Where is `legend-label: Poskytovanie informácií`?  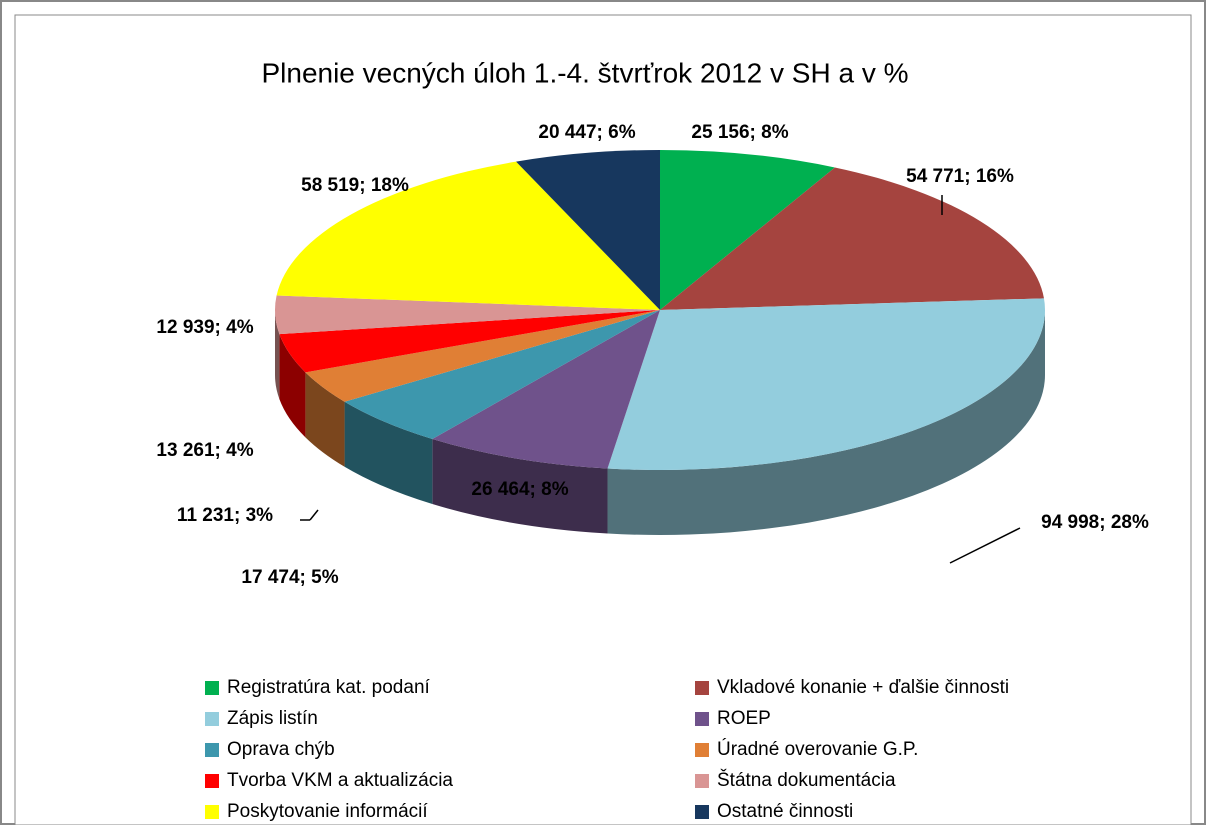 legend-label: Poskytovanie informácií is located at coordinates (327, 811).